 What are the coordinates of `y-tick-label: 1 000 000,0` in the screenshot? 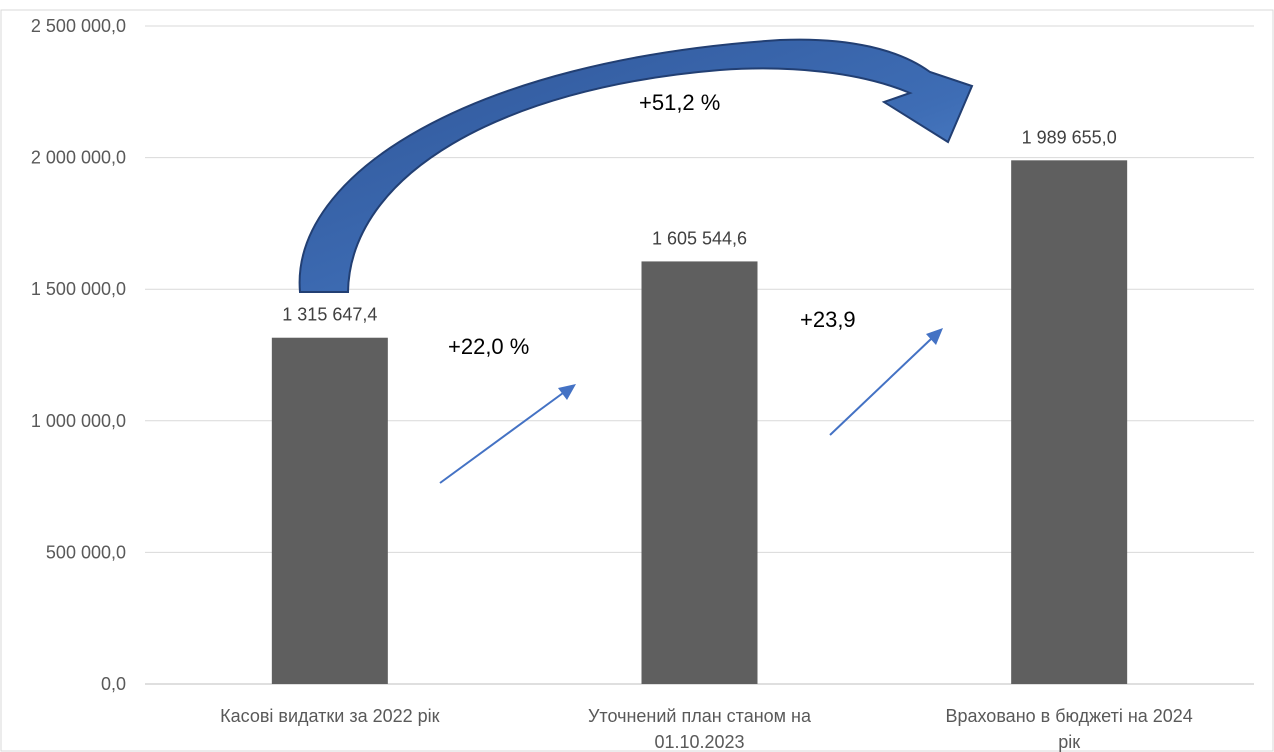 It's located at (78, 421).